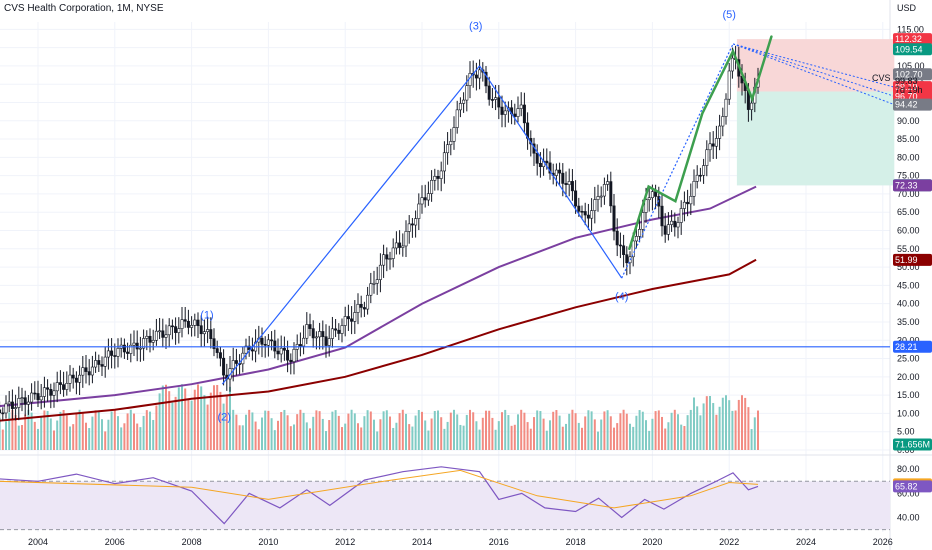 This screenshot has width=932, height=550. What do you see at coordinates (815, 65) in the screenshot?
I see `target-zone` at bounding box center [815, 65].